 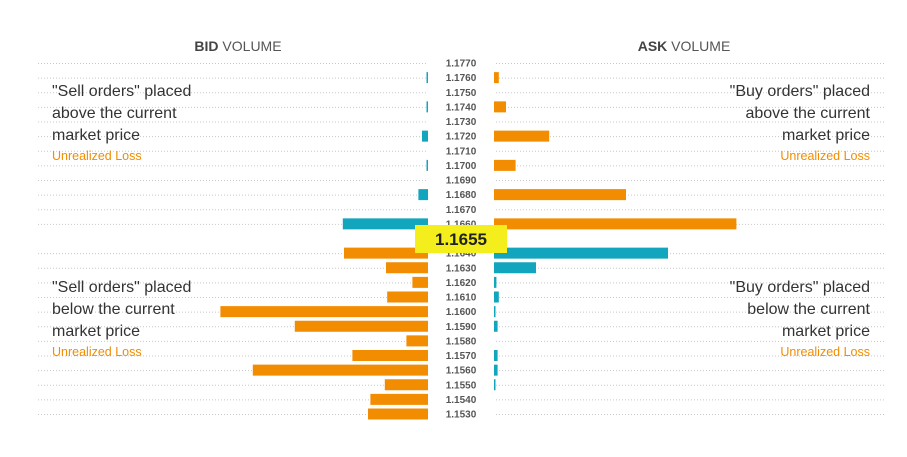 I want to click on bid-volume-header: BID VOLUME, so click(x=237, y=46).